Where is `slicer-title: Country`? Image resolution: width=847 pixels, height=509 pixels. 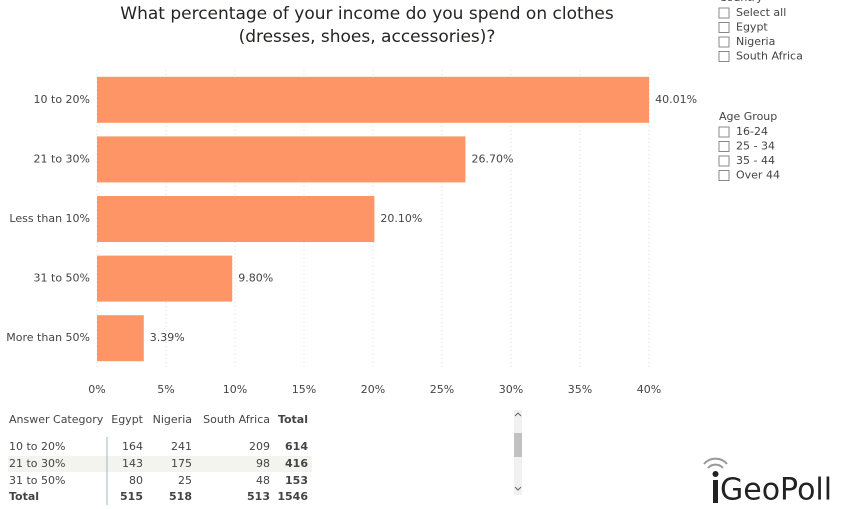
slicer-title: Country is located at coordinates (741, 2).